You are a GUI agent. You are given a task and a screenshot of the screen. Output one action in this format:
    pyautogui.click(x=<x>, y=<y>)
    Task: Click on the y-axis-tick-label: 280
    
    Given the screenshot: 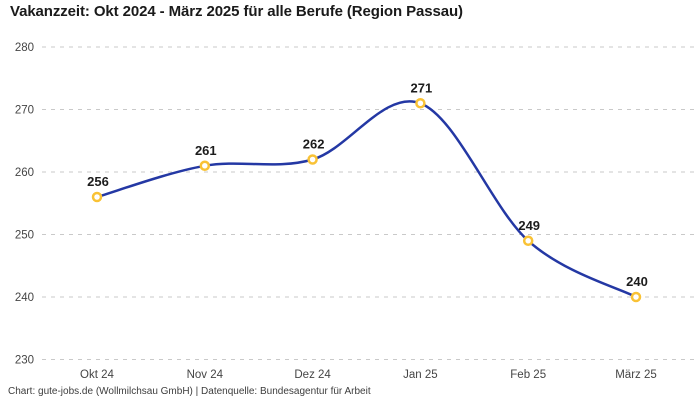 What is the action you would take?
    pyautogui.click(x=24, y=48)
    